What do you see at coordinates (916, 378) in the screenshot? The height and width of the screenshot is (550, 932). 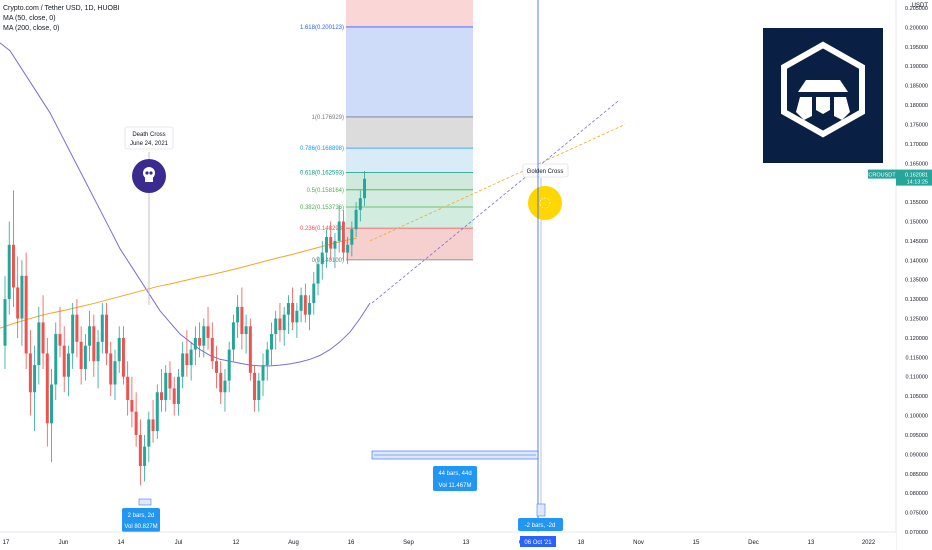 I see `price-tick: 0.110000` at bounding box center [916, 378].